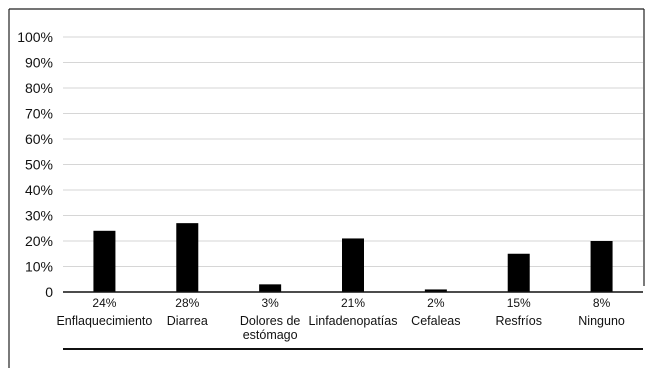 This screenshot has width=652, height=369. What do you see at coordinates (602, 303) in the screenshot?
I see `data-label: 8%` at bounding box center [602, 303].